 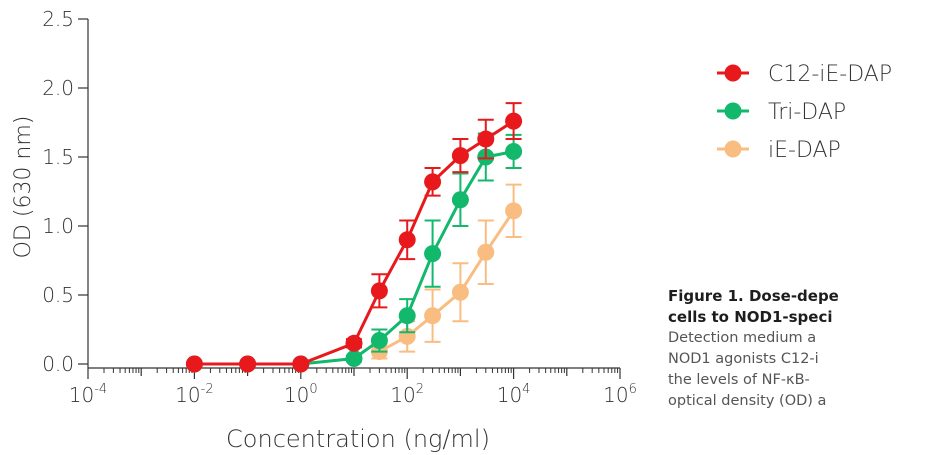 What do you see at coordinates (830, 74) in the screenshot?
I see `legend-label: C12-iE-DAP` at bounding box center [830, 74].